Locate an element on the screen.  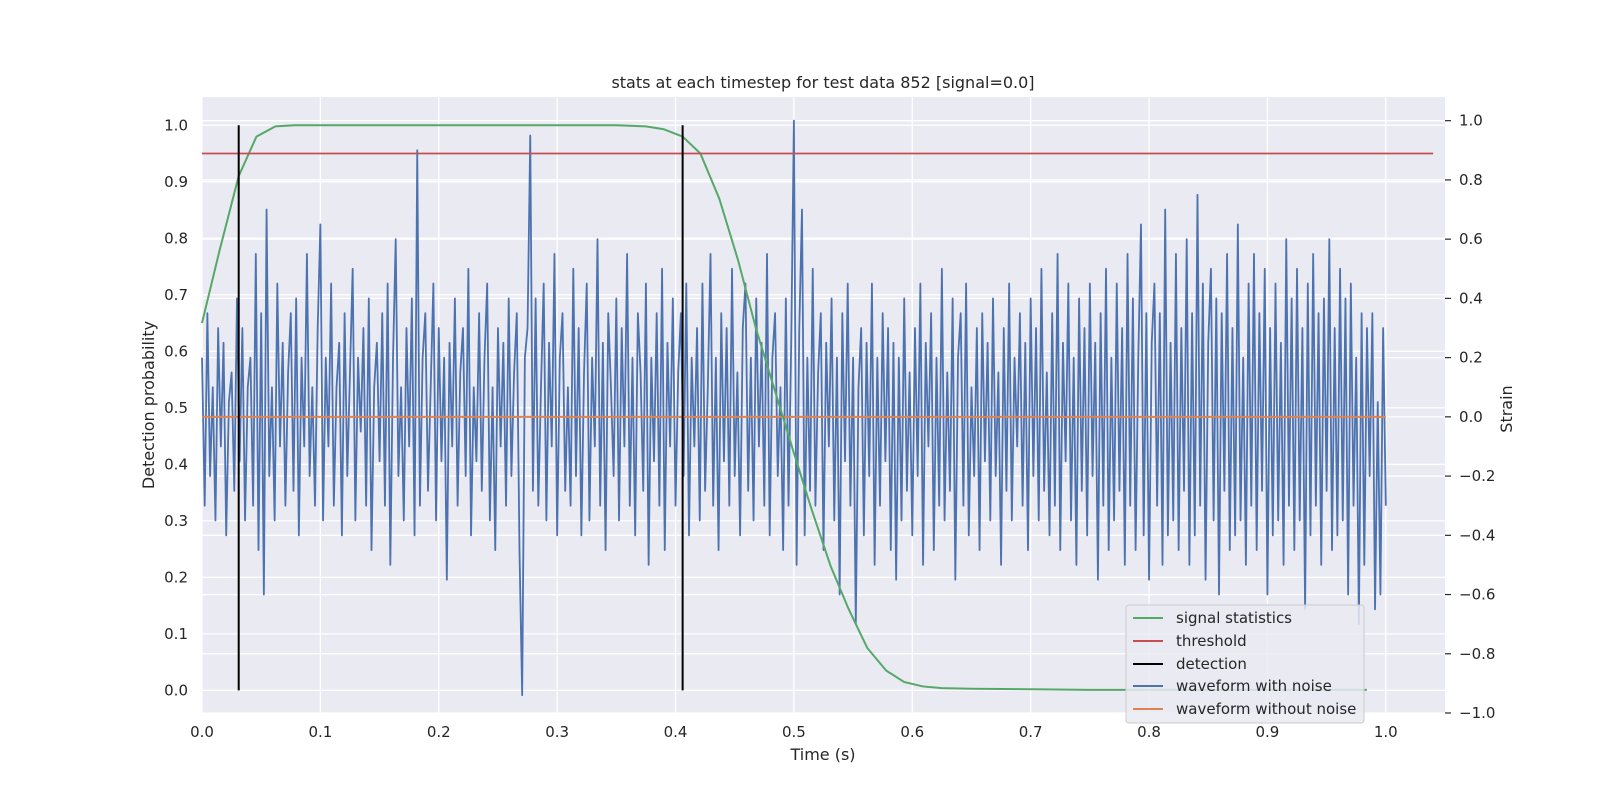
left-tick-label: 0.8 is located at coordinates (176, 238).